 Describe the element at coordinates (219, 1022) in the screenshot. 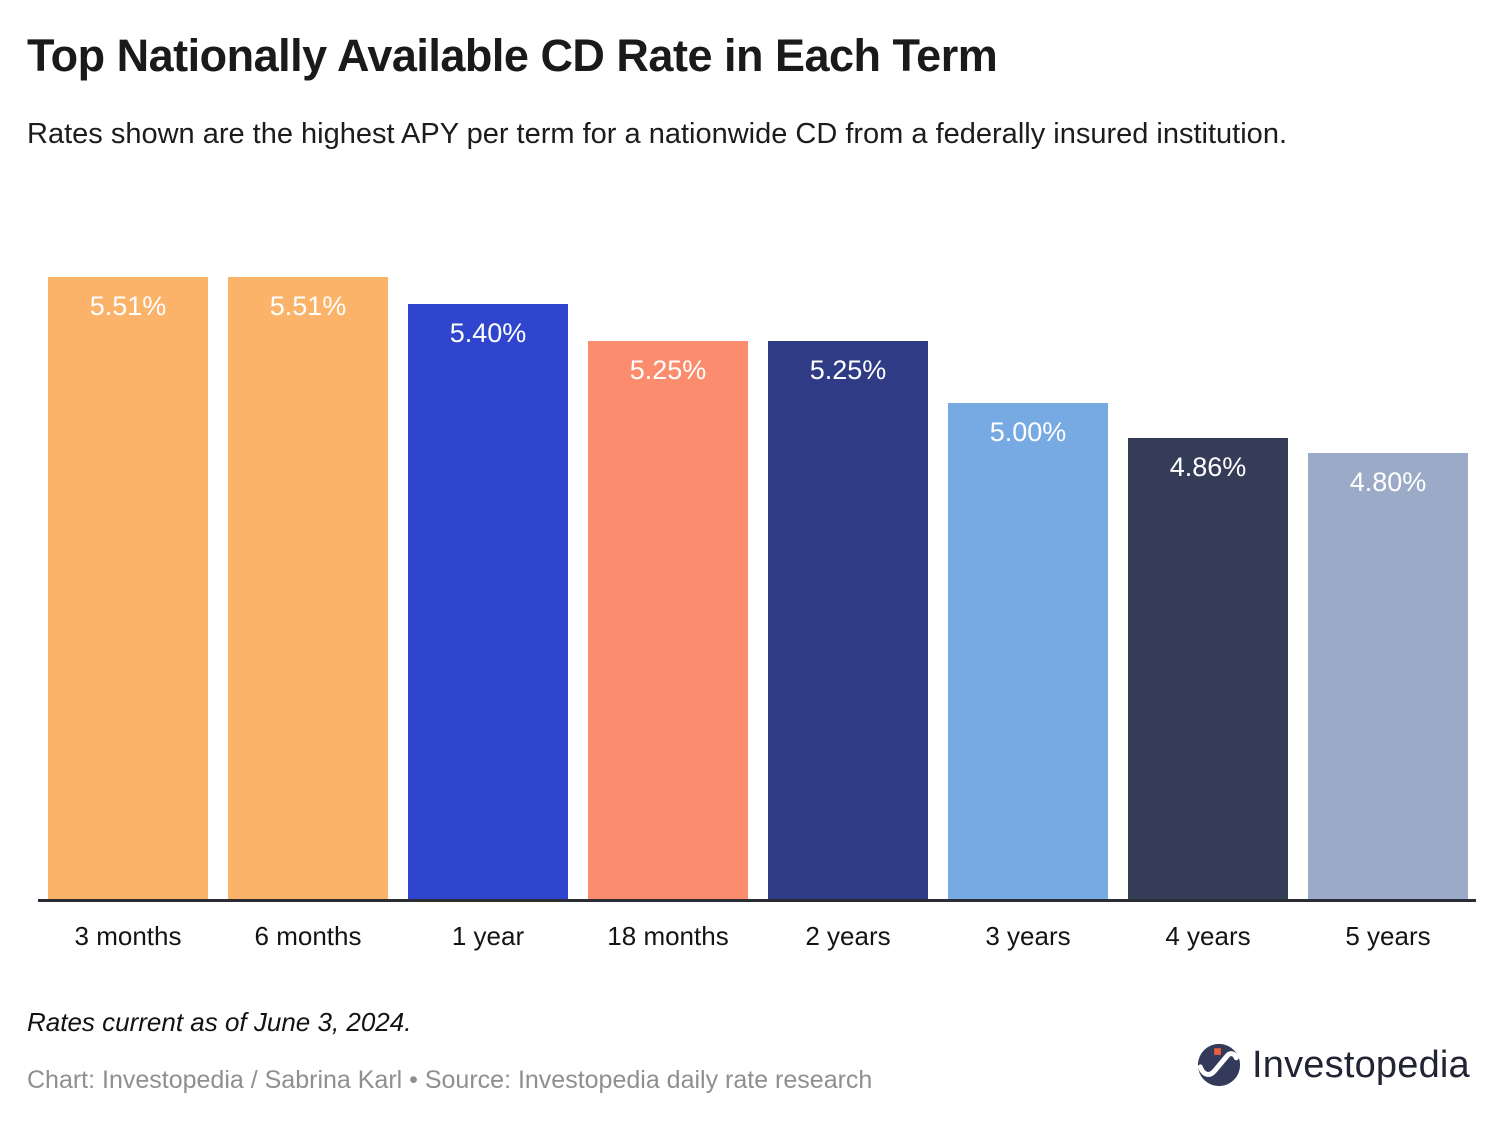

I see `rates-current-note: Rates current as of June 3, 2024.` at that location.